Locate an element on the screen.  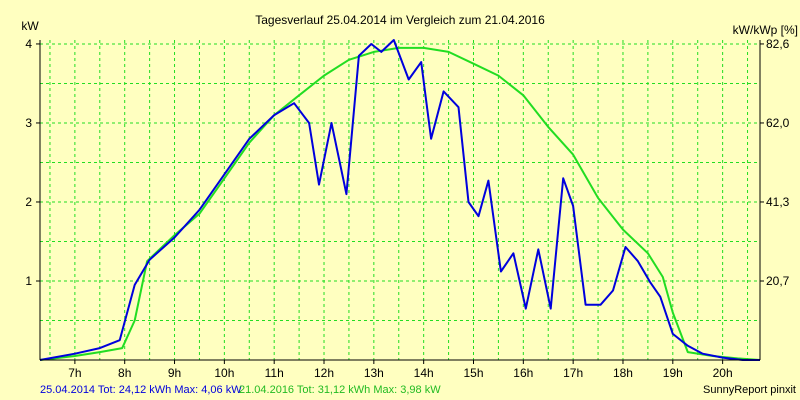
x-tick-label: 7h is located at coordinates (74, 373).